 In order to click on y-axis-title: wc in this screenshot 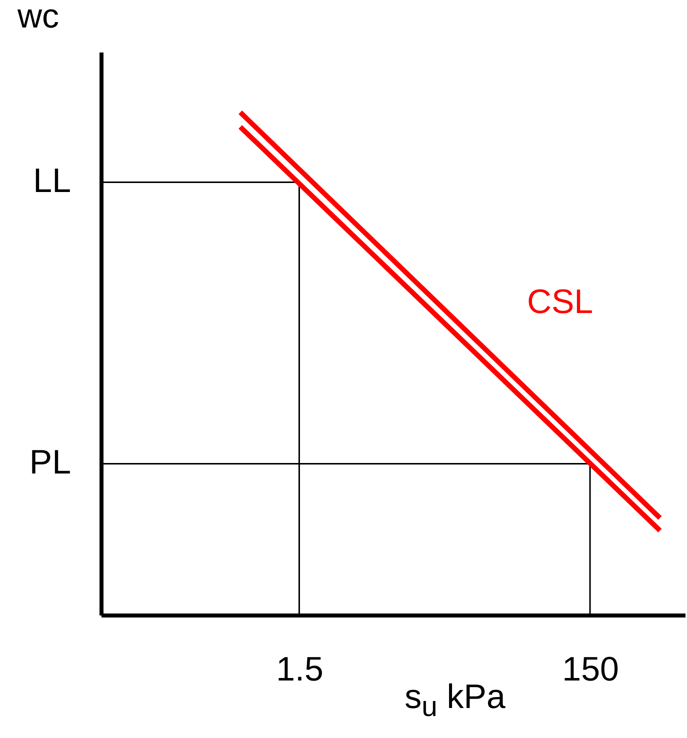, I will do `click(38, 18)`.